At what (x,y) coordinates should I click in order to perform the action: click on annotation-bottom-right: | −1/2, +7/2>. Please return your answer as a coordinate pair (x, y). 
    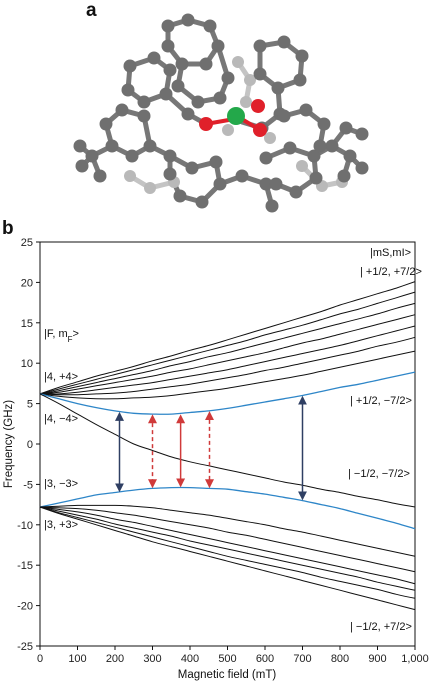
    Looking at the image, I should click on (381, 627).